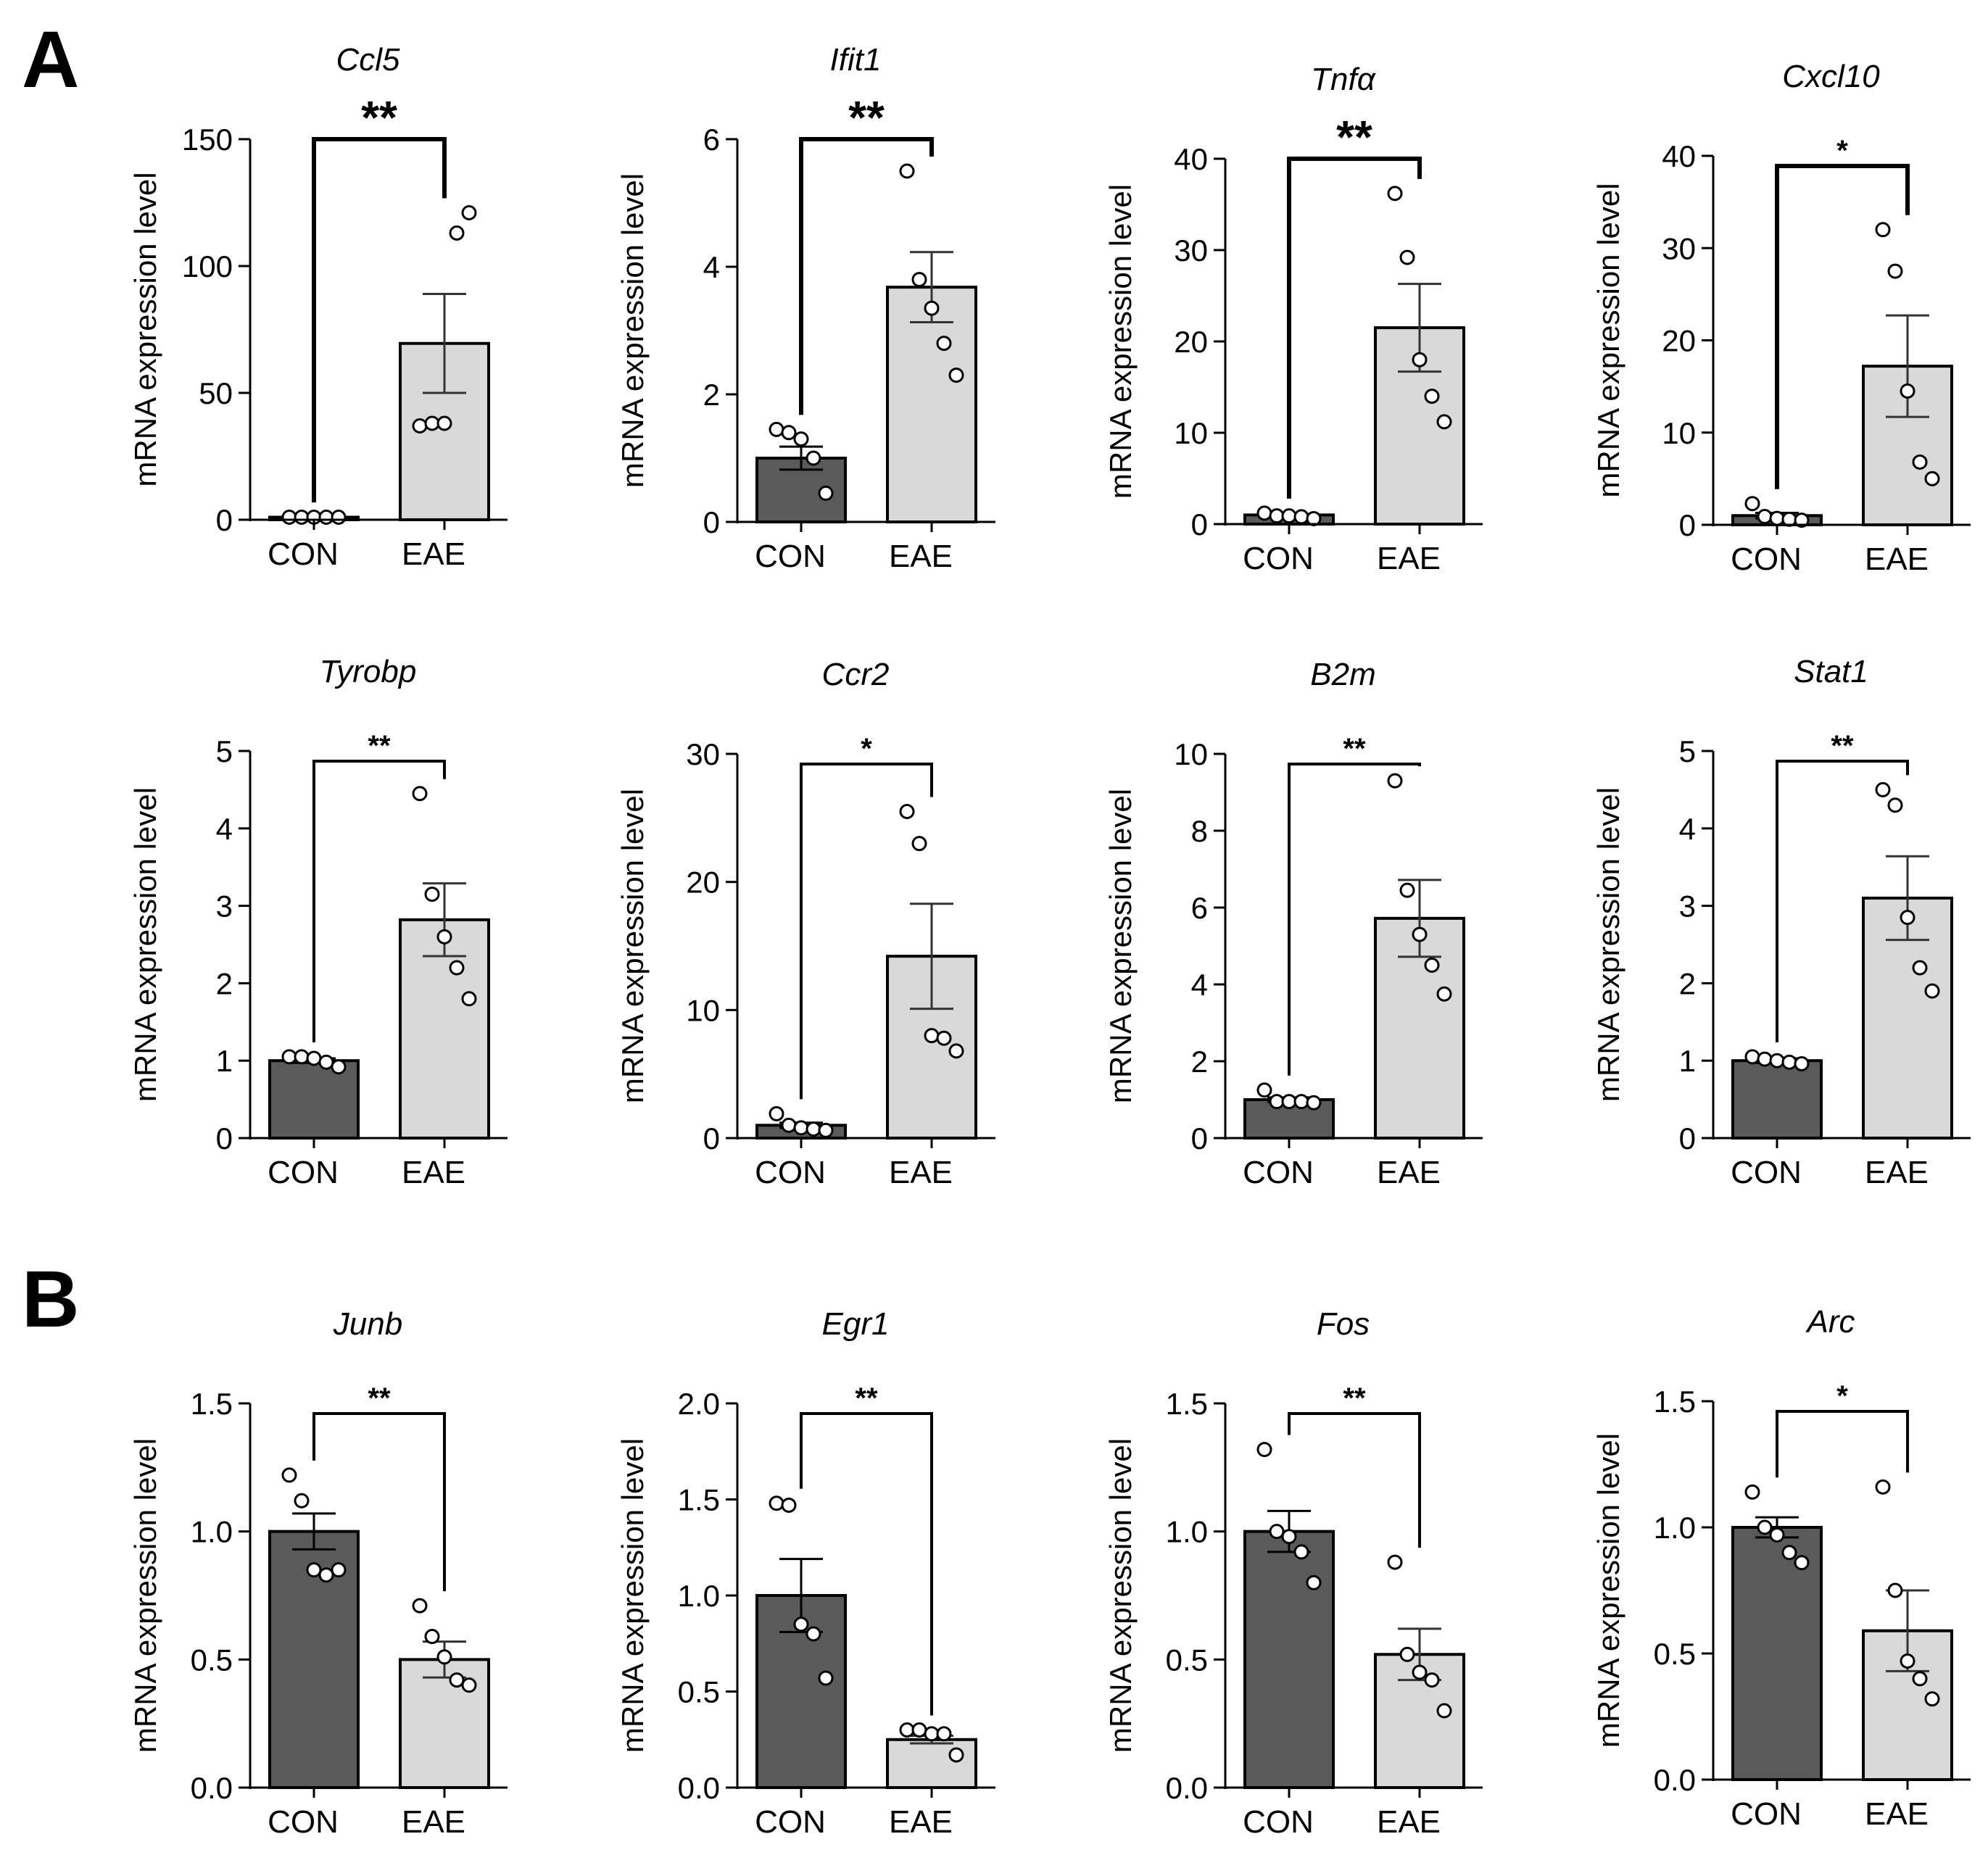  I want to click on panel-letter-a: A, so click(50, 59).